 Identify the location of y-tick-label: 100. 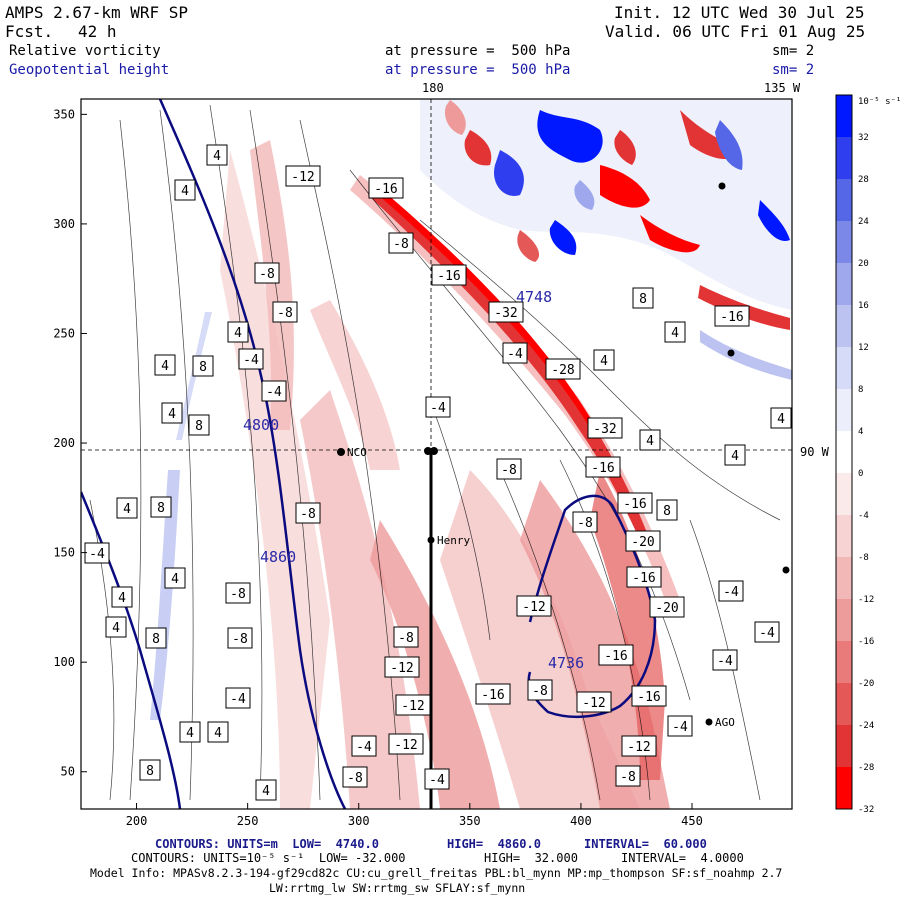
(64, 662).